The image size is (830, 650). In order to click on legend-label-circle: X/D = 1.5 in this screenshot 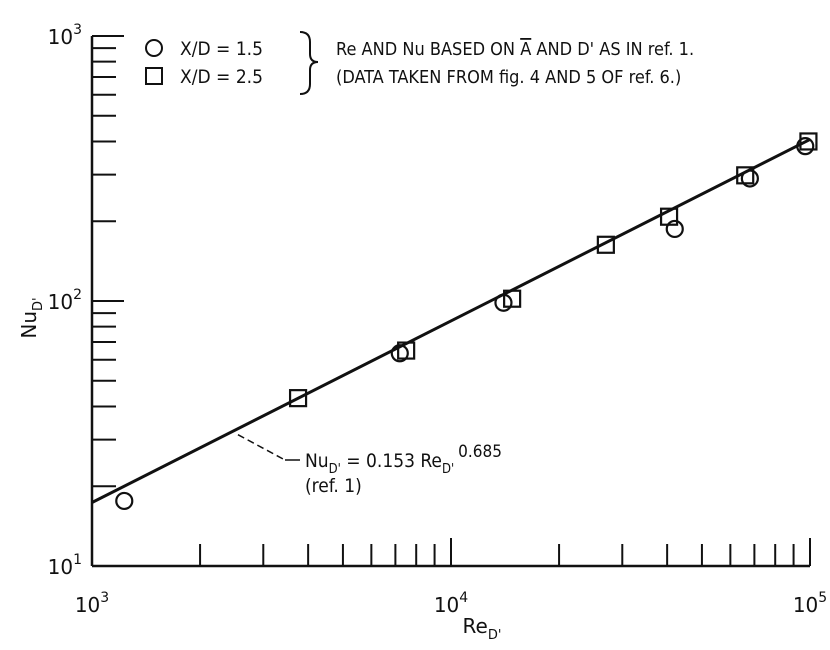, I will do `click(221, 49)`.